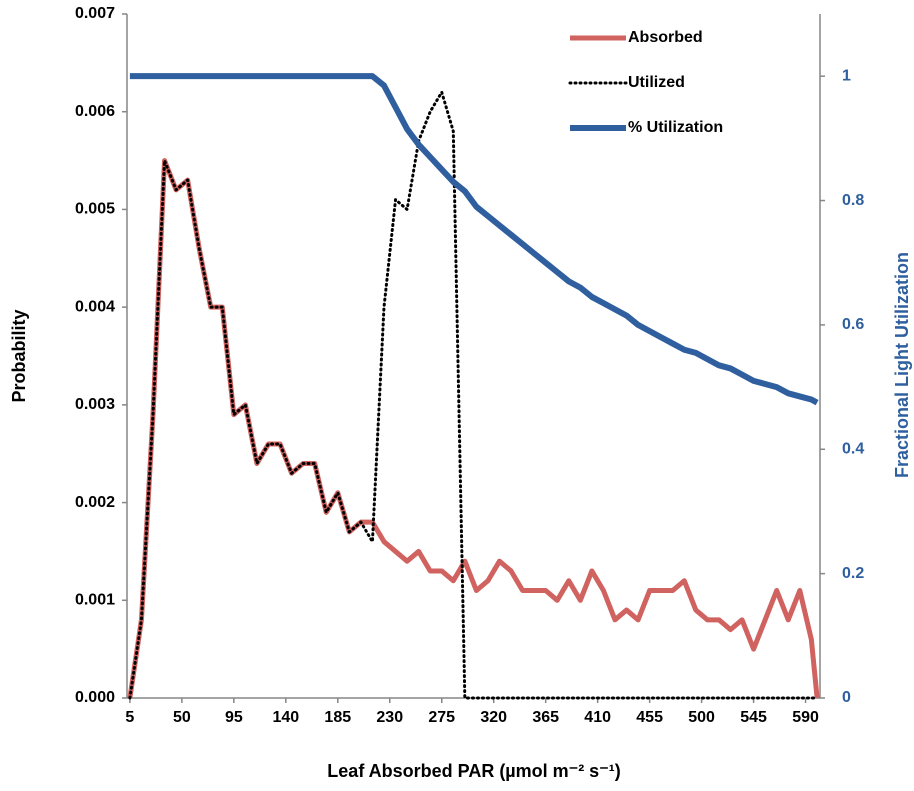 The height and width of the screenshot is (791, 914). I want to click on x-tick-label: 185, so click(337, 717).